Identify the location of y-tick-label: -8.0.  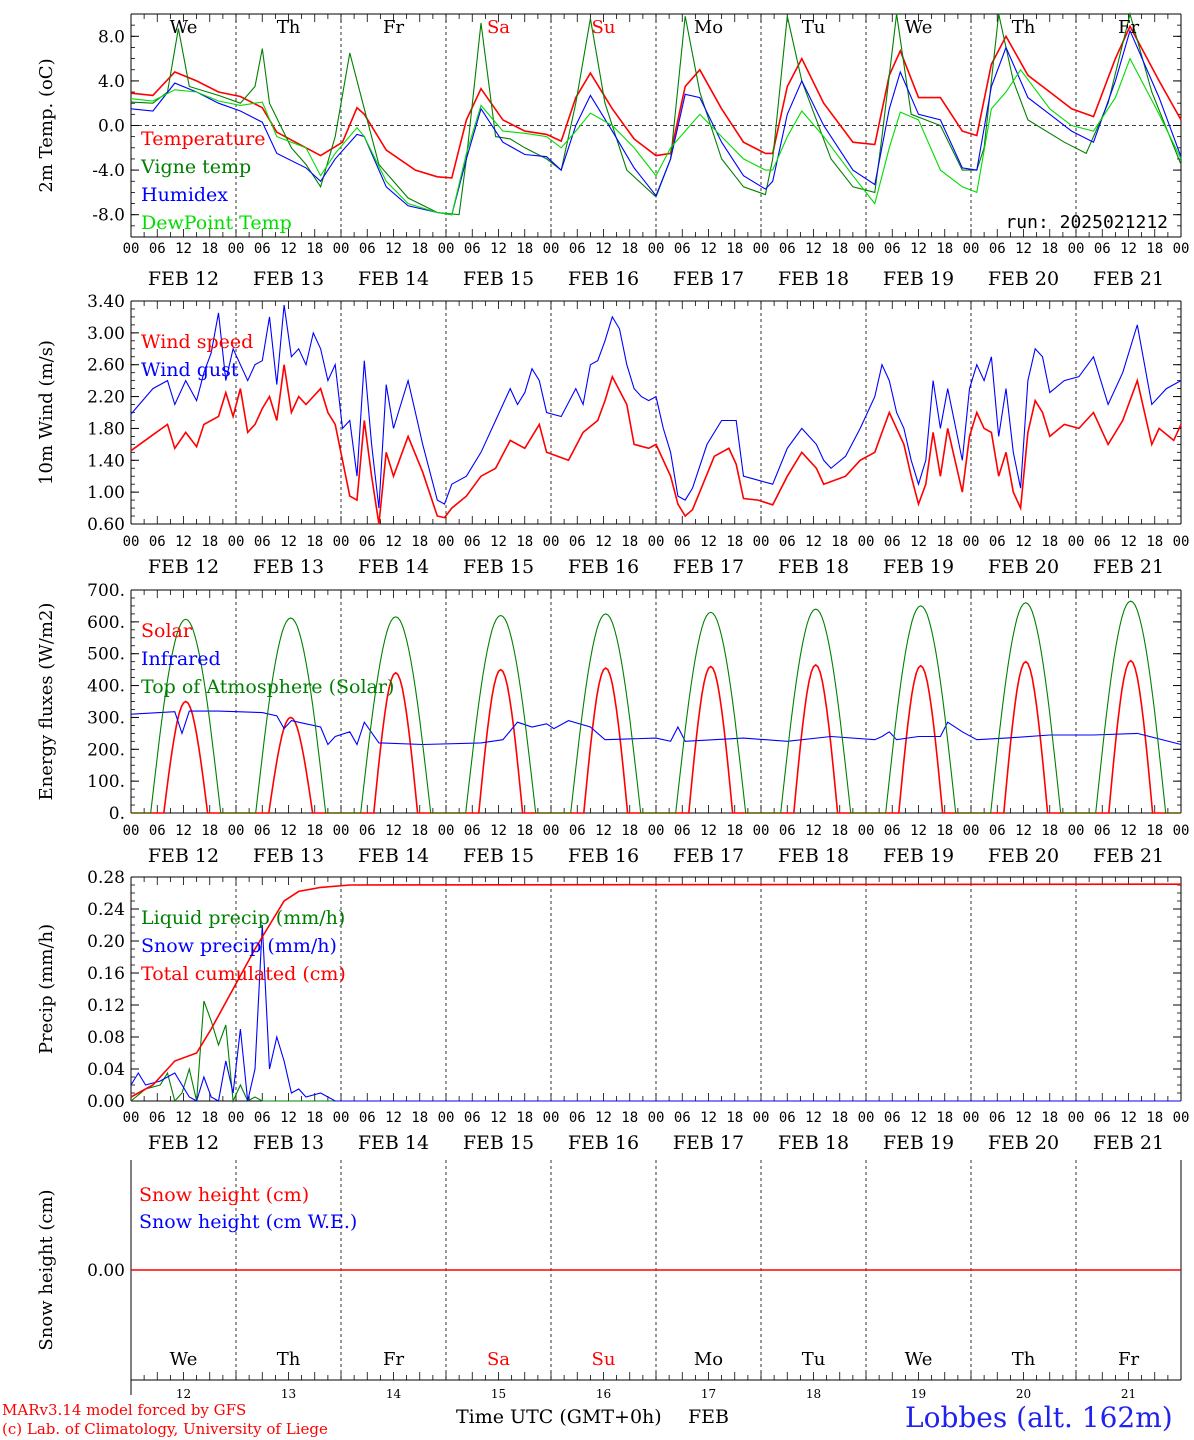
(108, 216).